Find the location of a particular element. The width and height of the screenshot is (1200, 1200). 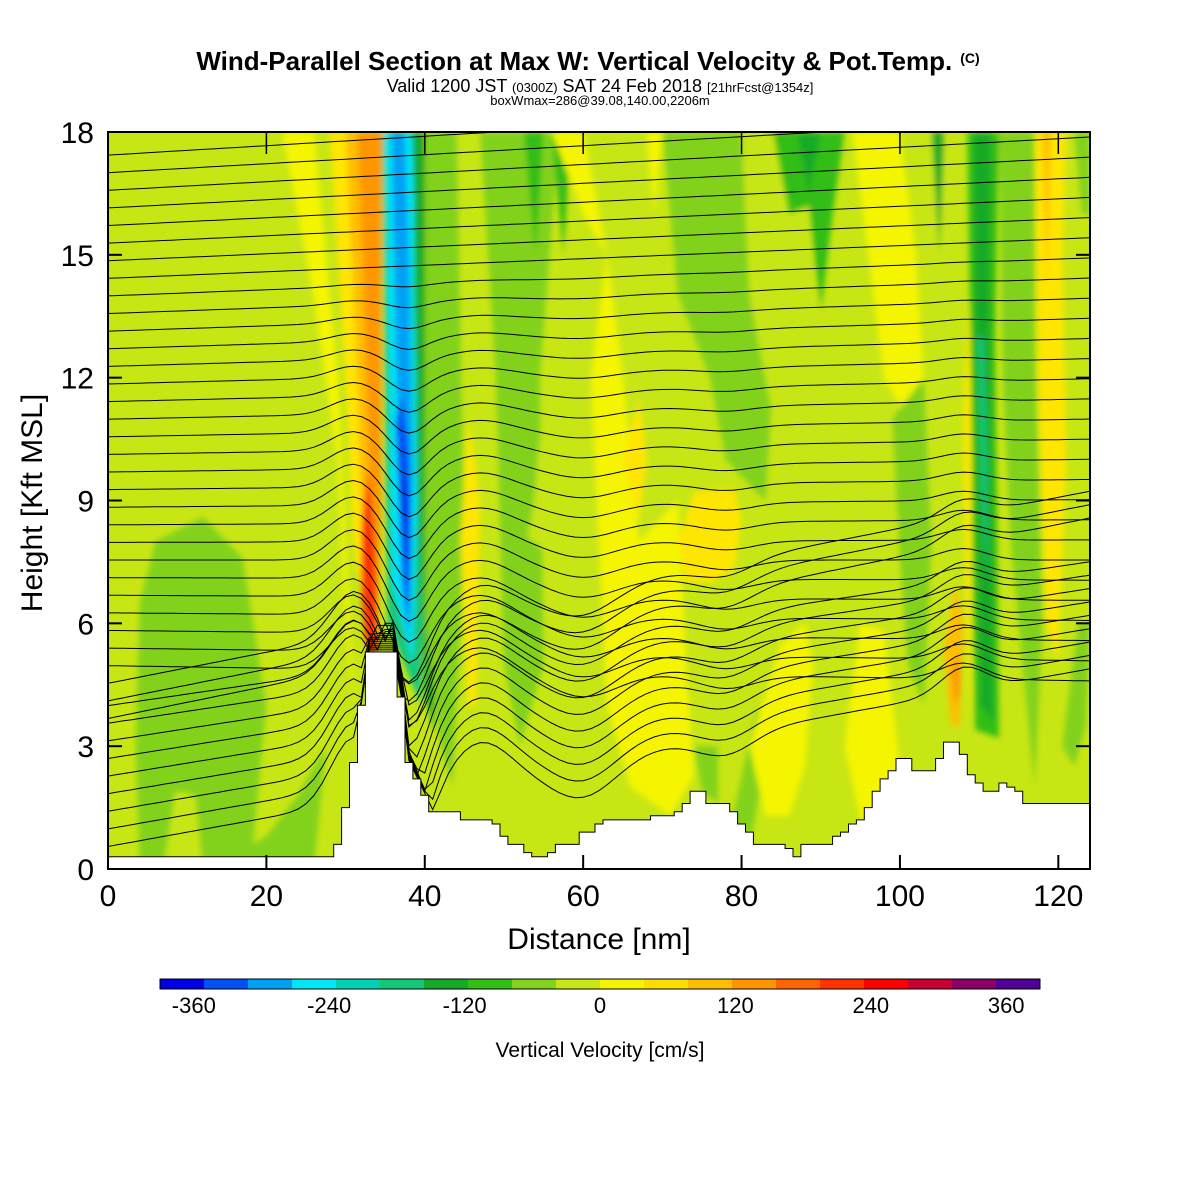

band-green-upper-mid is located at coordinates (718, 316).